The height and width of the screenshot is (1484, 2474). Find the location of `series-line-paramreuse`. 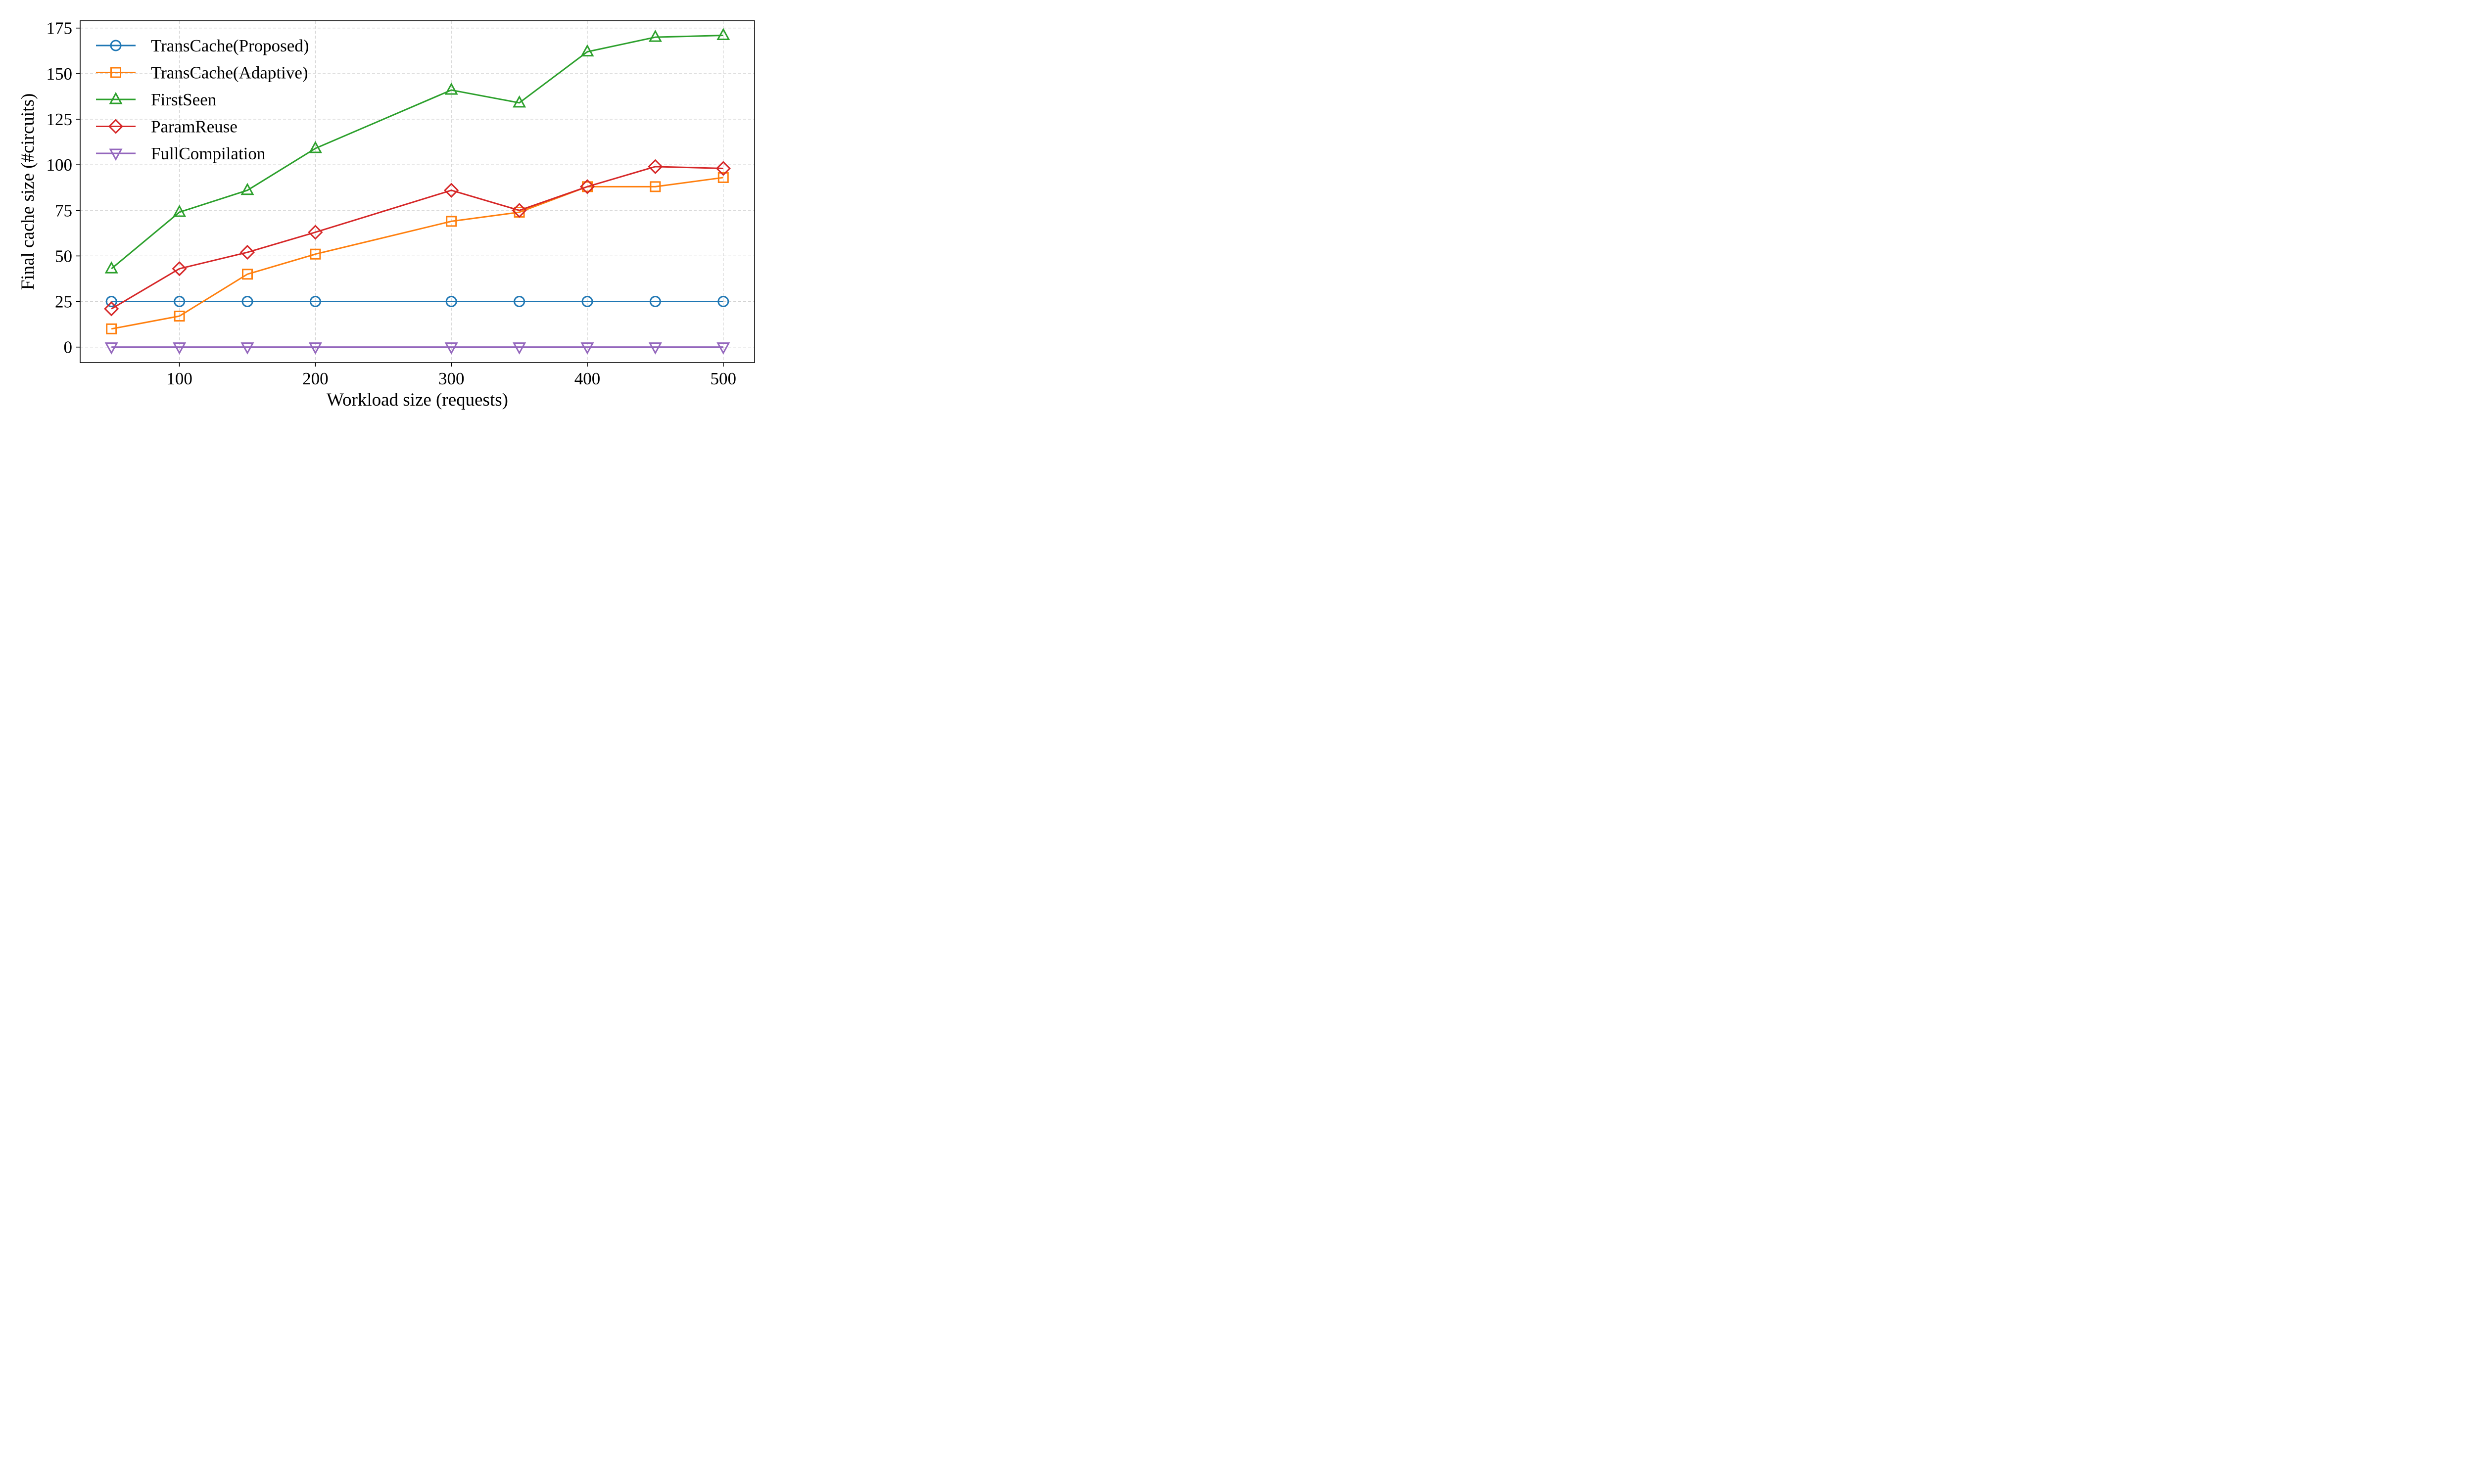

series-line-paramreuse is located at coordinates (417, 238).